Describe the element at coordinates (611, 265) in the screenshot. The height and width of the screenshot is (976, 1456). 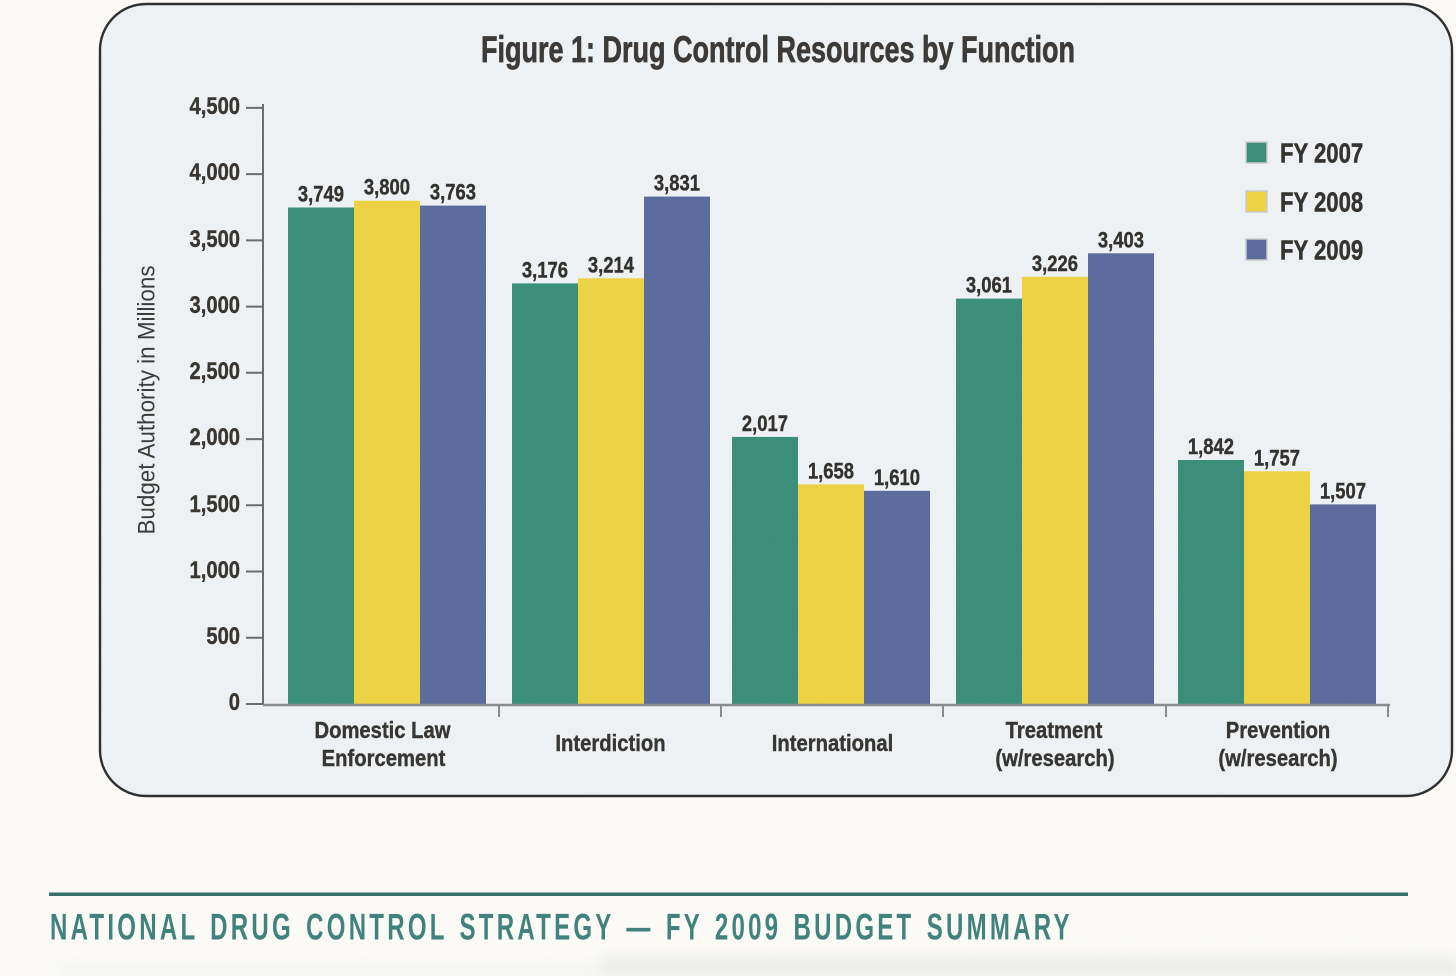
I see `svg-text: 3,214` at that location.